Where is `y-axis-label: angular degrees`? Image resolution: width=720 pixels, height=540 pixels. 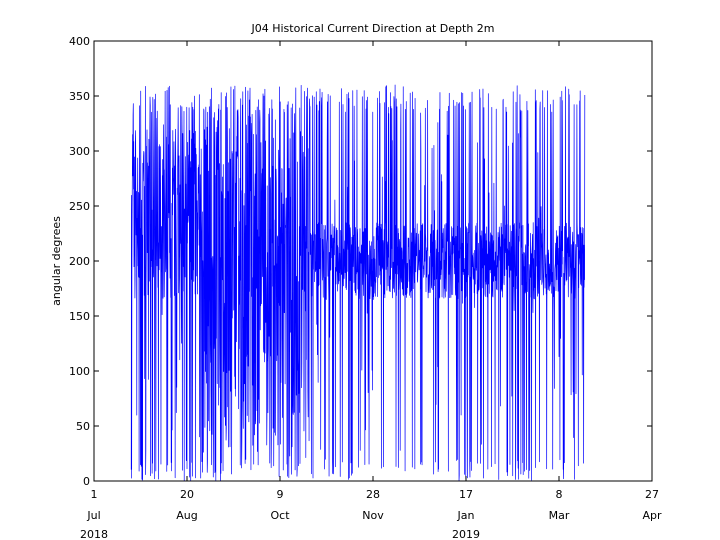 y-axis-label: angular degrees is located at coordinates (56, 261).